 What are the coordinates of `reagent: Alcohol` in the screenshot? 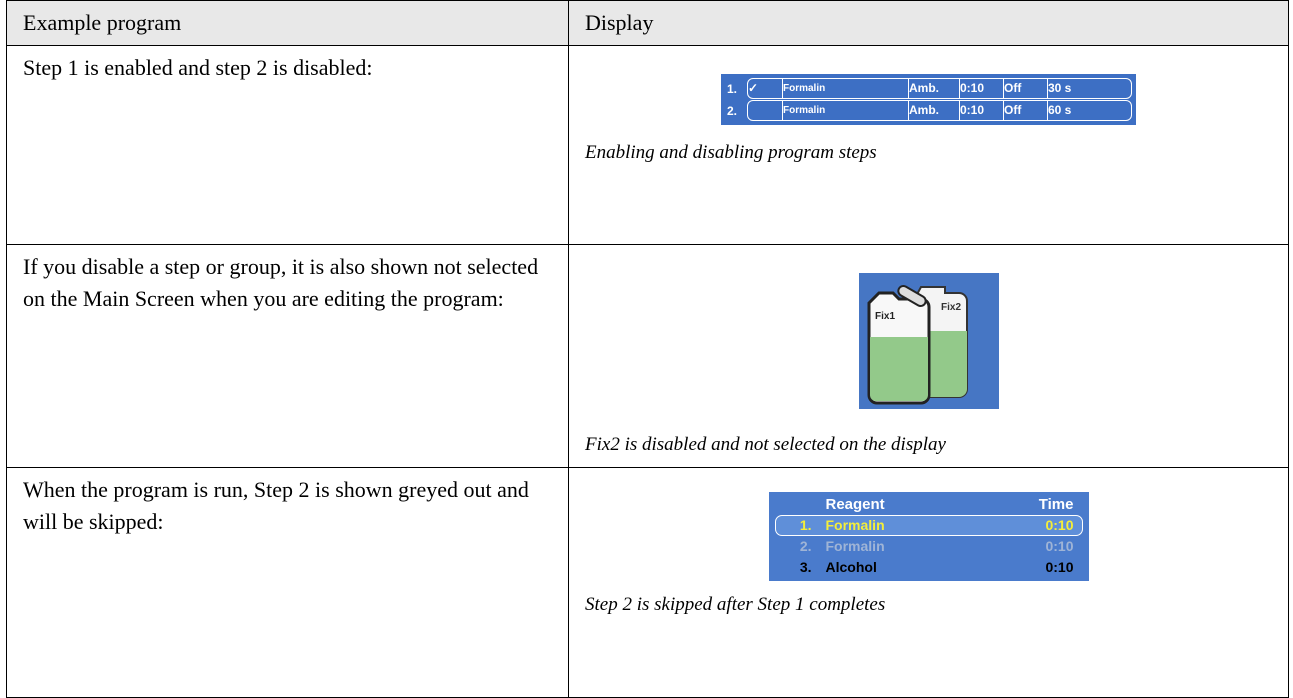 It's located at (851, 567).